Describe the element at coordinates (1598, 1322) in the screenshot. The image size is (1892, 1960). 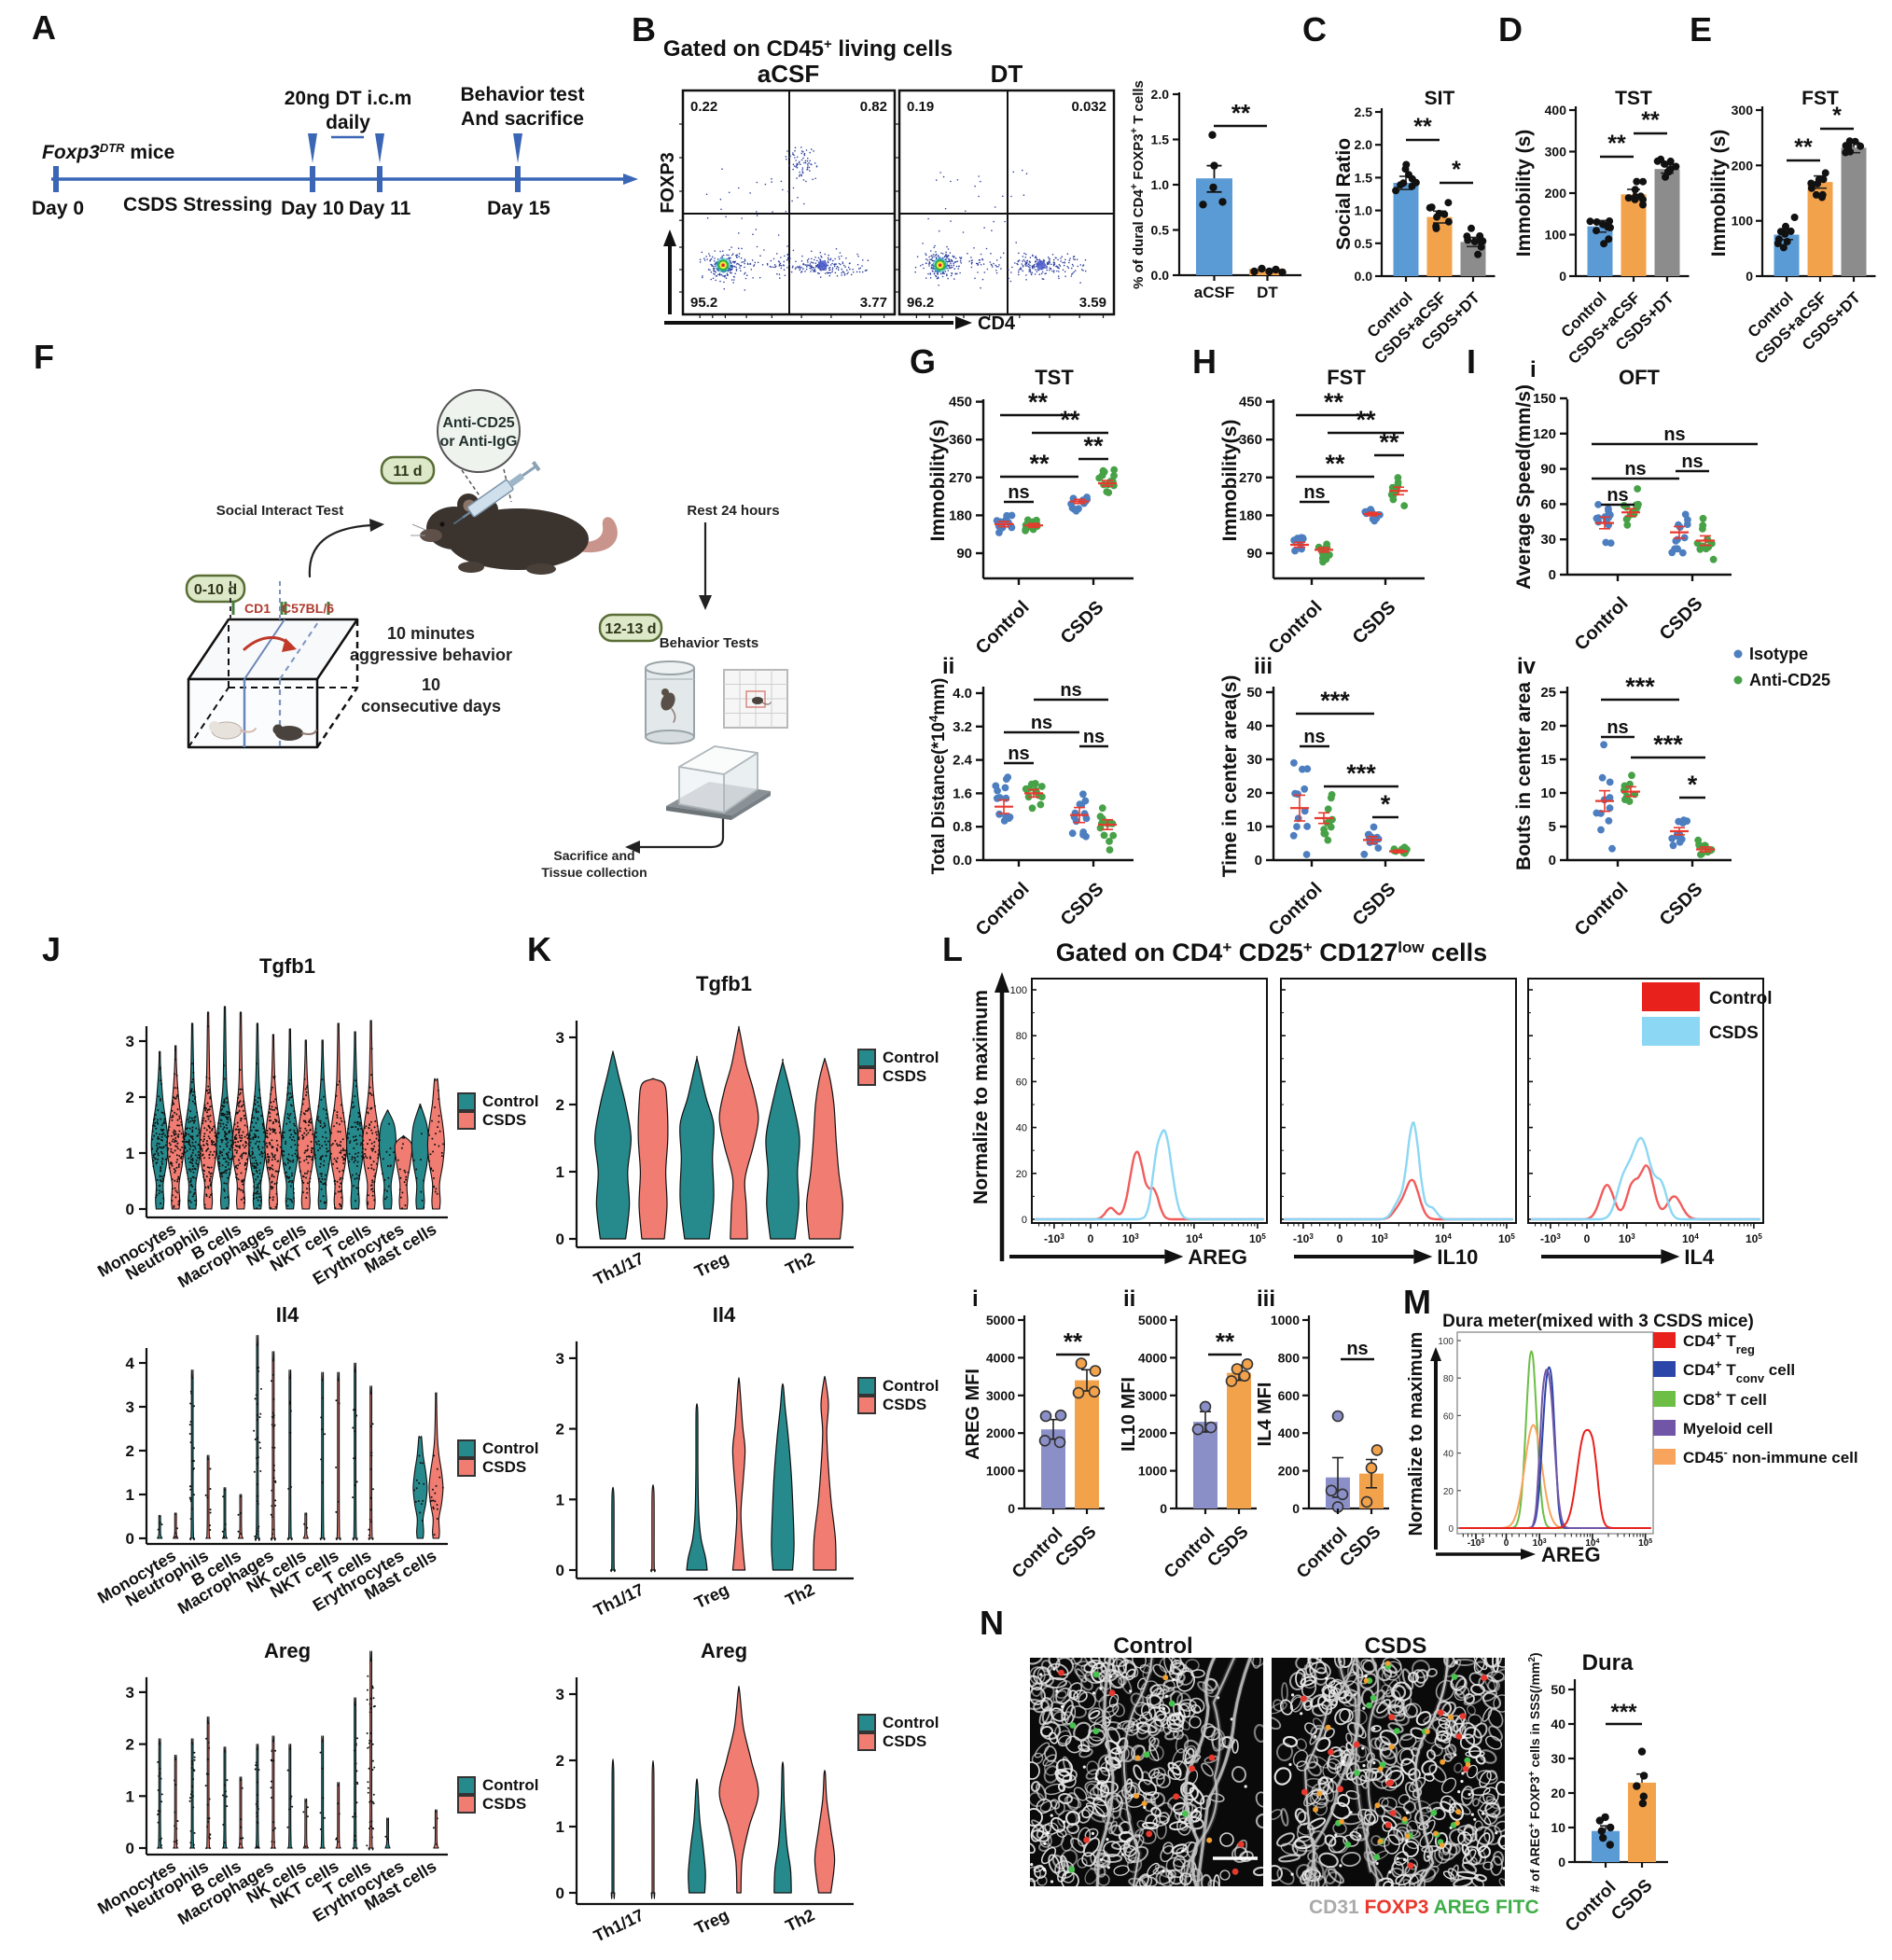
I see `svg-text:Dura meter(mixed with 3 CSDS m: Dura meter(mixed with 3 CSDS mice)` at that location.